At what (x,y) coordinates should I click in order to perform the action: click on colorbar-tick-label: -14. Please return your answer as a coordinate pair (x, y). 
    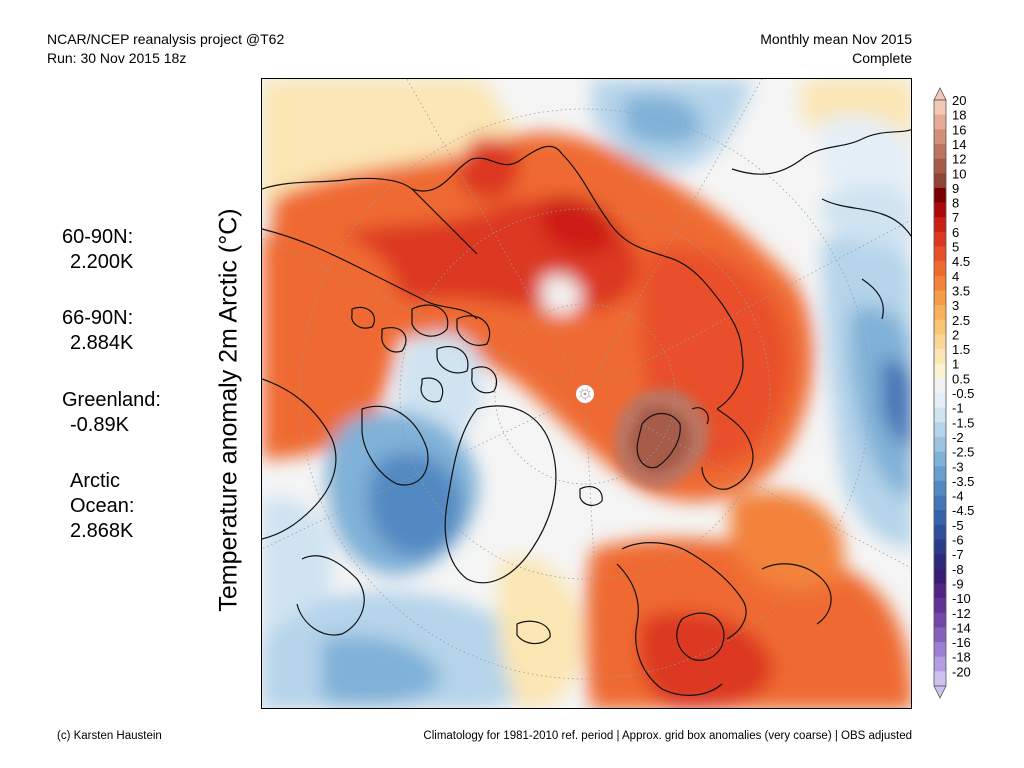
    Looking at the image, I should click on (961, 627).